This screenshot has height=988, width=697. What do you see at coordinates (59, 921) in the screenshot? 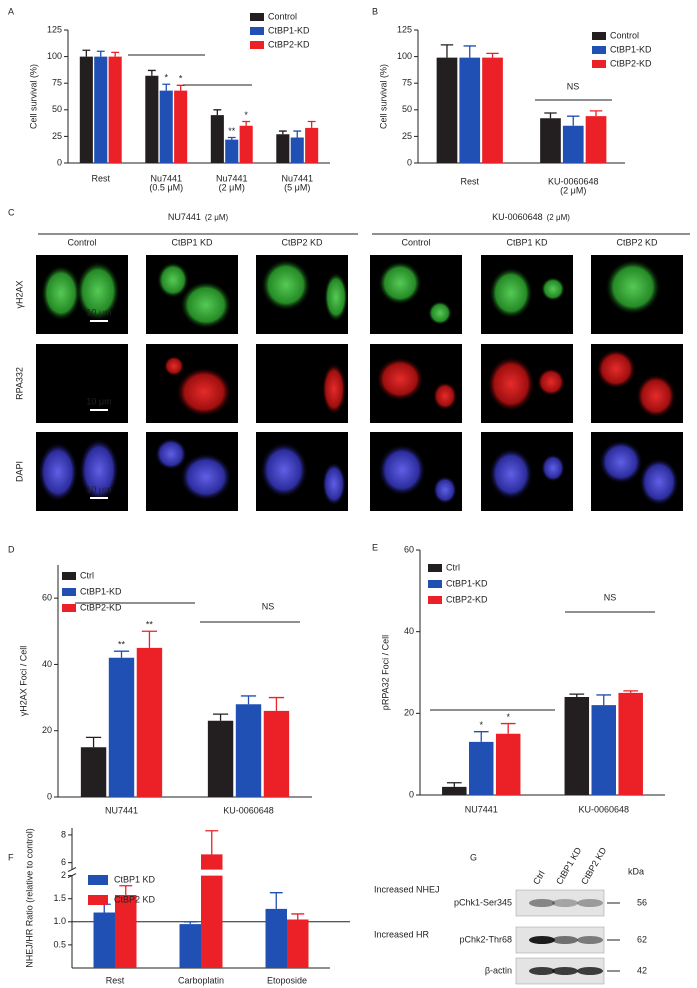
I see `y-tick-label: 1.0` at bounding box center [59, 921].